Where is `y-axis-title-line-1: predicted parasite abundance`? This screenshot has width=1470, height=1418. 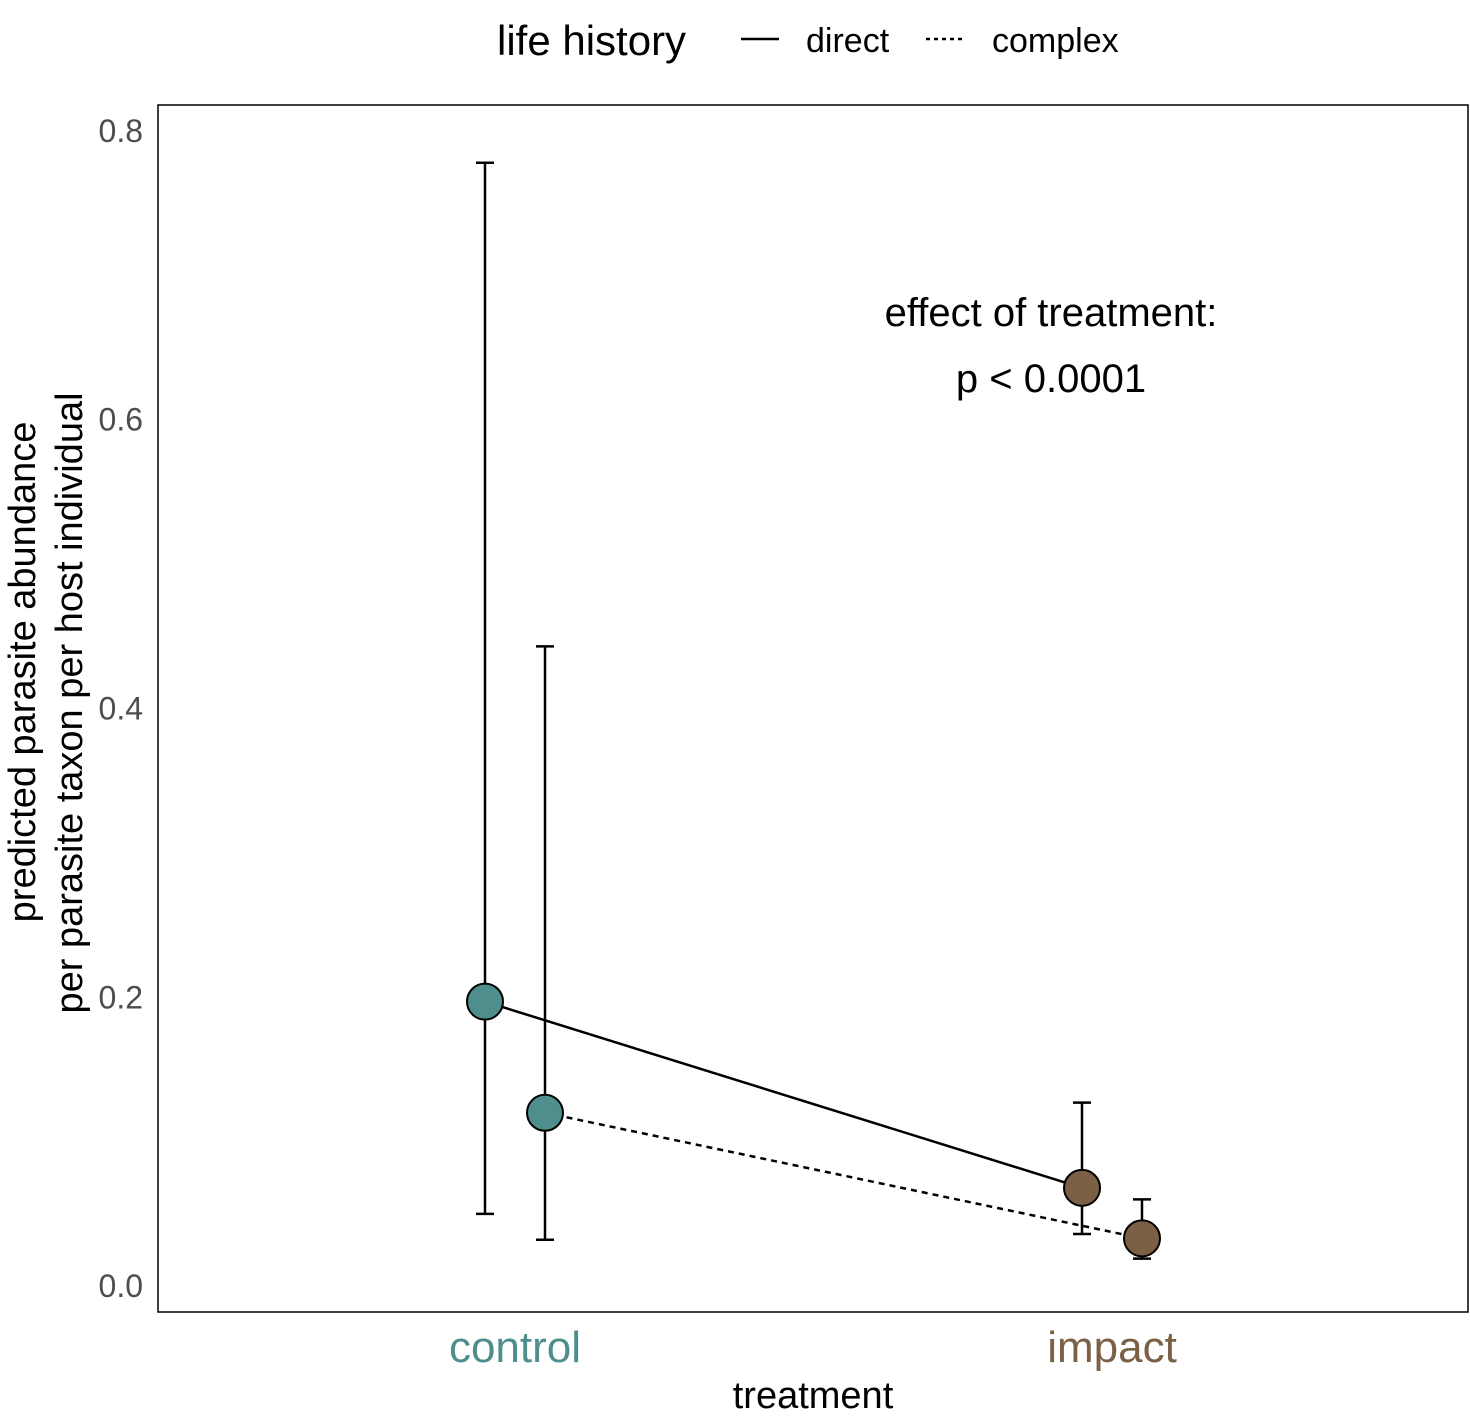
y-axis-title-line-1: predicted parasite abundance is located at coordinates (23, 672).